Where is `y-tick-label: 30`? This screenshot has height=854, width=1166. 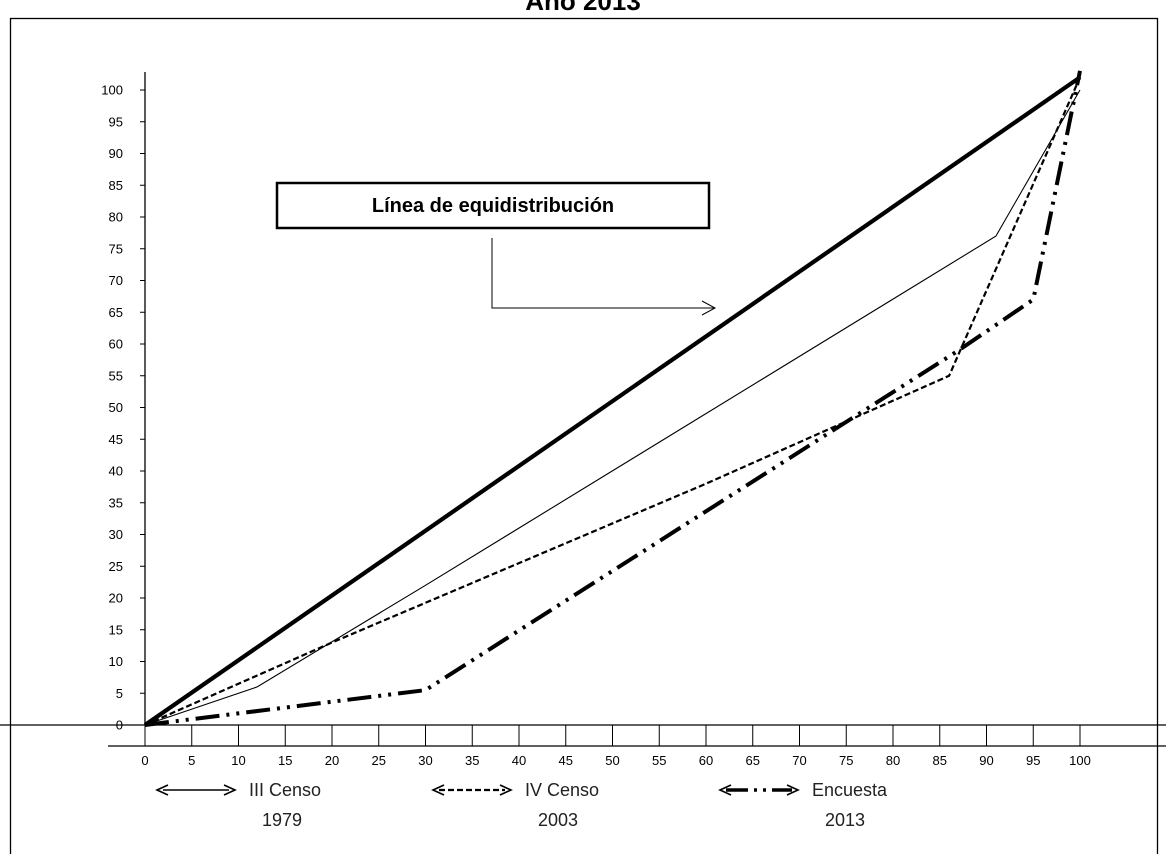 y-tick-label: 30 is located at coordinates (116, 534).